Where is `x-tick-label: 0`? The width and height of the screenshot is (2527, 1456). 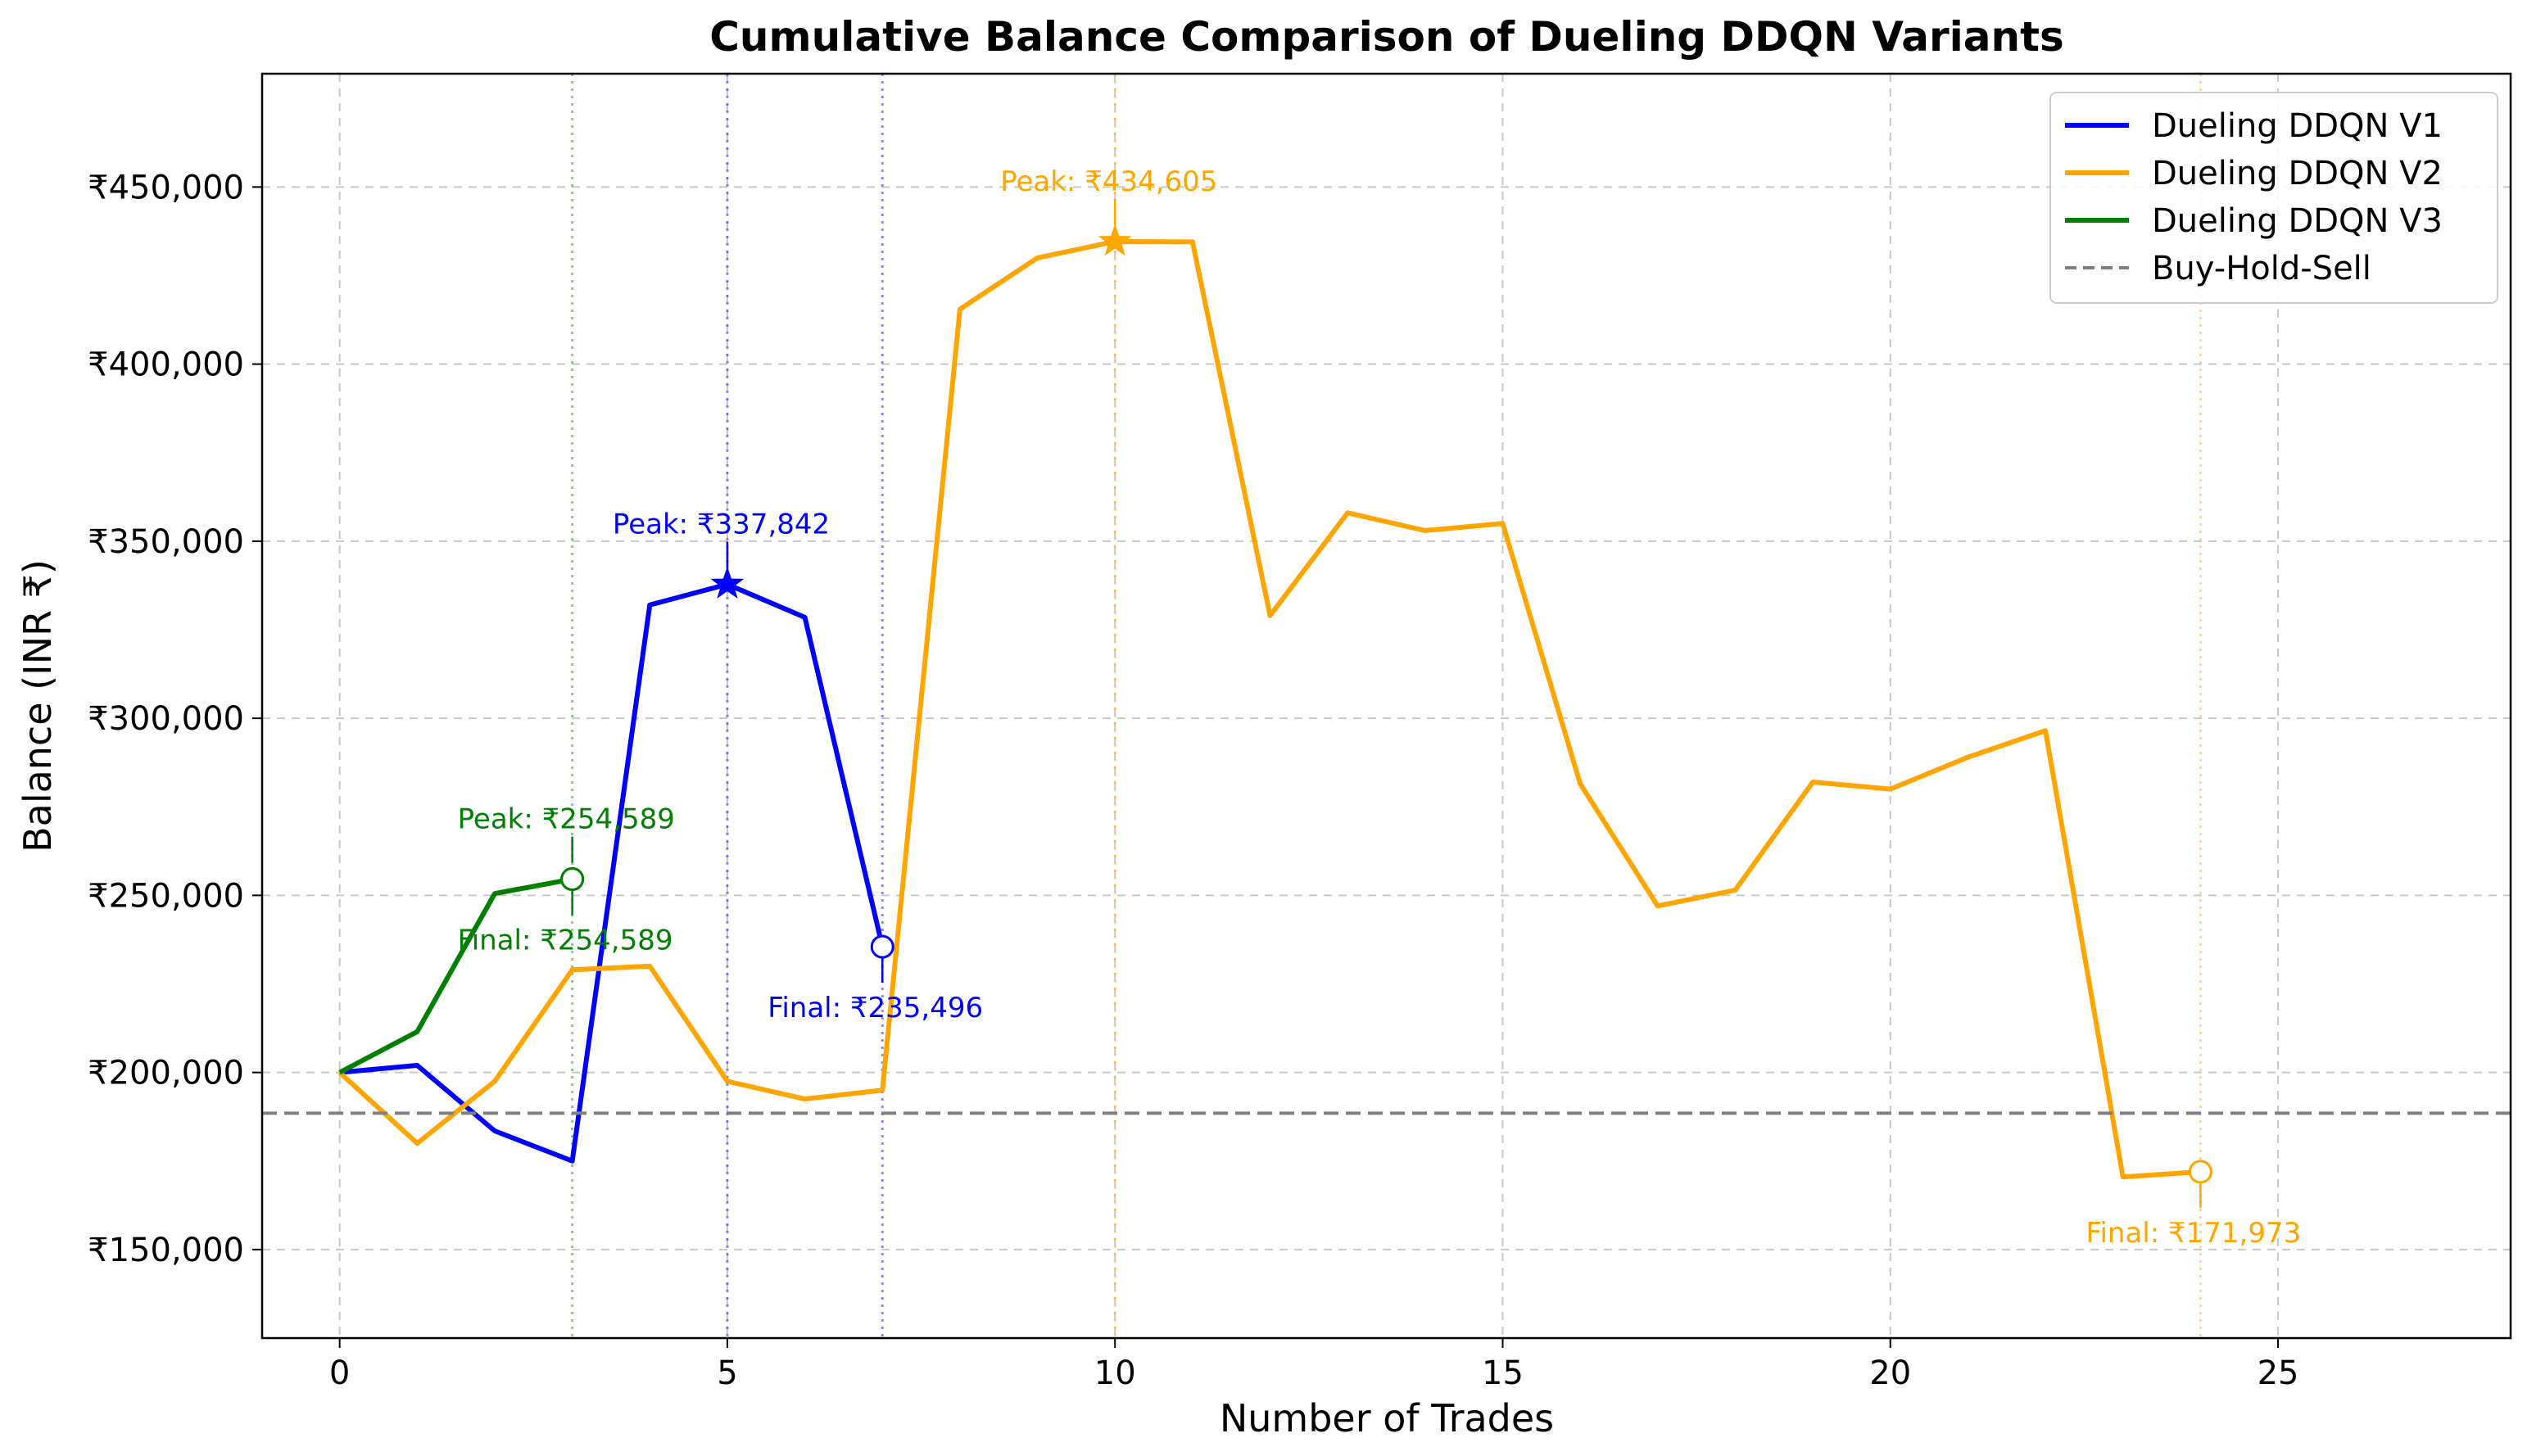
x-tick-label: 0 is located at coordinates (339, 1373).